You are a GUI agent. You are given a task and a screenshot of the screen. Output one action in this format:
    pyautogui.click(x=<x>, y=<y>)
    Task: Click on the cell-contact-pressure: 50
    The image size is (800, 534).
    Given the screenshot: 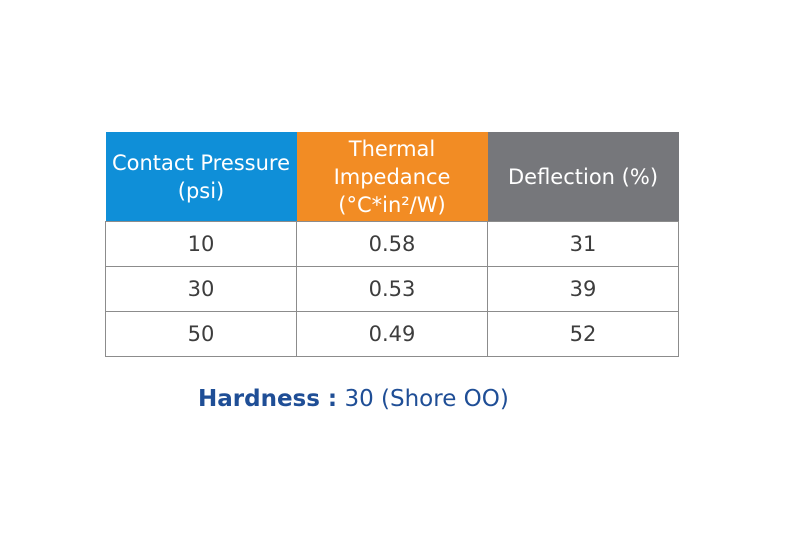 What is the action you would take?
    pyautogui.click(x=201, y=334)
    